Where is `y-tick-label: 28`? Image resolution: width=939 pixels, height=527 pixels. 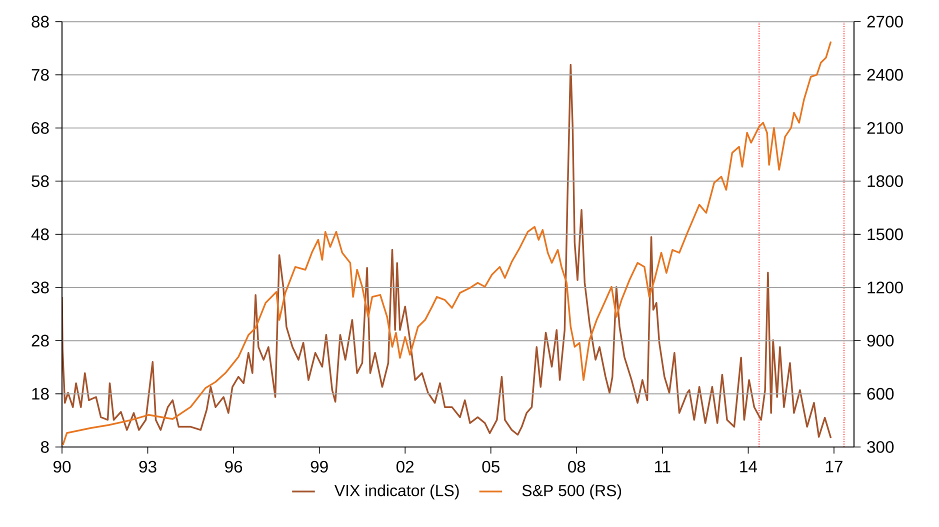 y-tick-label: 28 is located at coordinates (40, 340).